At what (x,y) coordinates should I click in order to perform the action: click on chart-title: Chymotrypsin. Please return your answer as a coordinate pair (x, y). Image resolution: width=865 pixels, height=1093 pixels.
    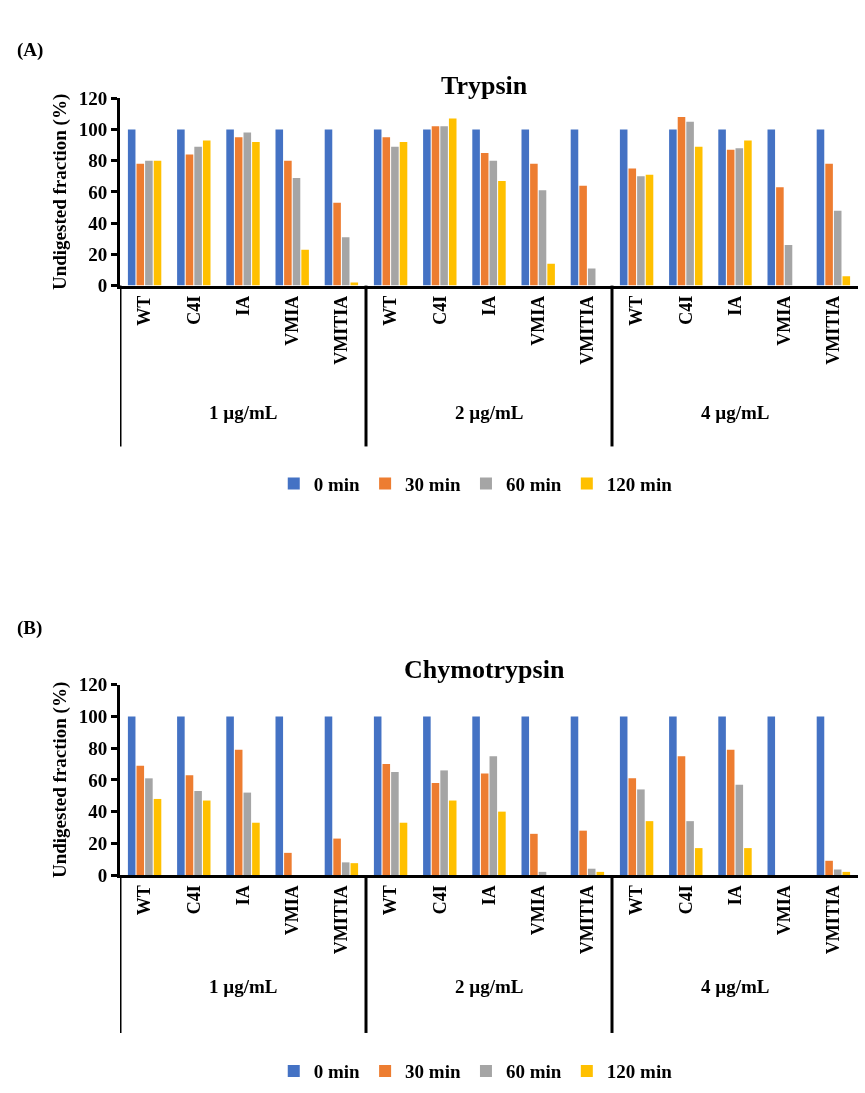
    Looking at the image, I should click on (484, 669).